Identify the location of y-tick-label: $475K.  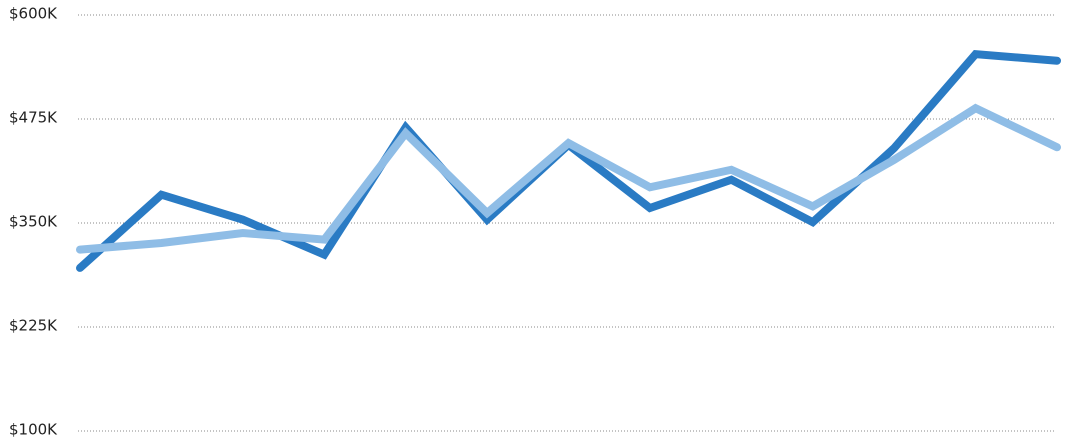
(33, 118).